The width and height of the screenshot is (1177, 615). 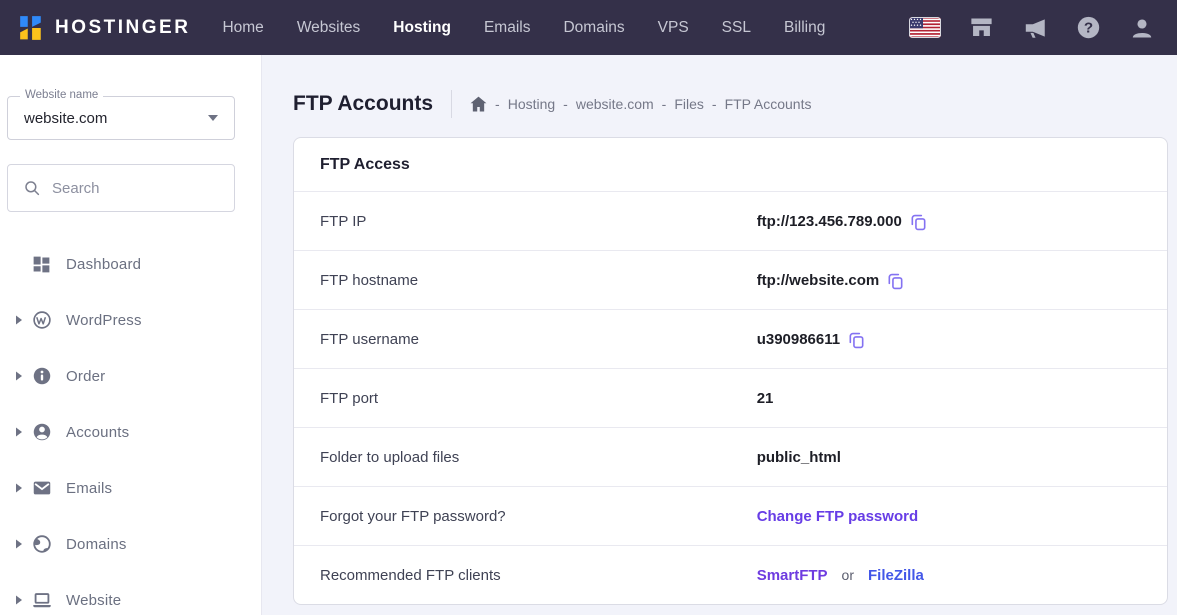 What do you see at coordinates (507, 27) in the screenshot?
I see `nav-emails: Emails` at bounding box center [507, 27].